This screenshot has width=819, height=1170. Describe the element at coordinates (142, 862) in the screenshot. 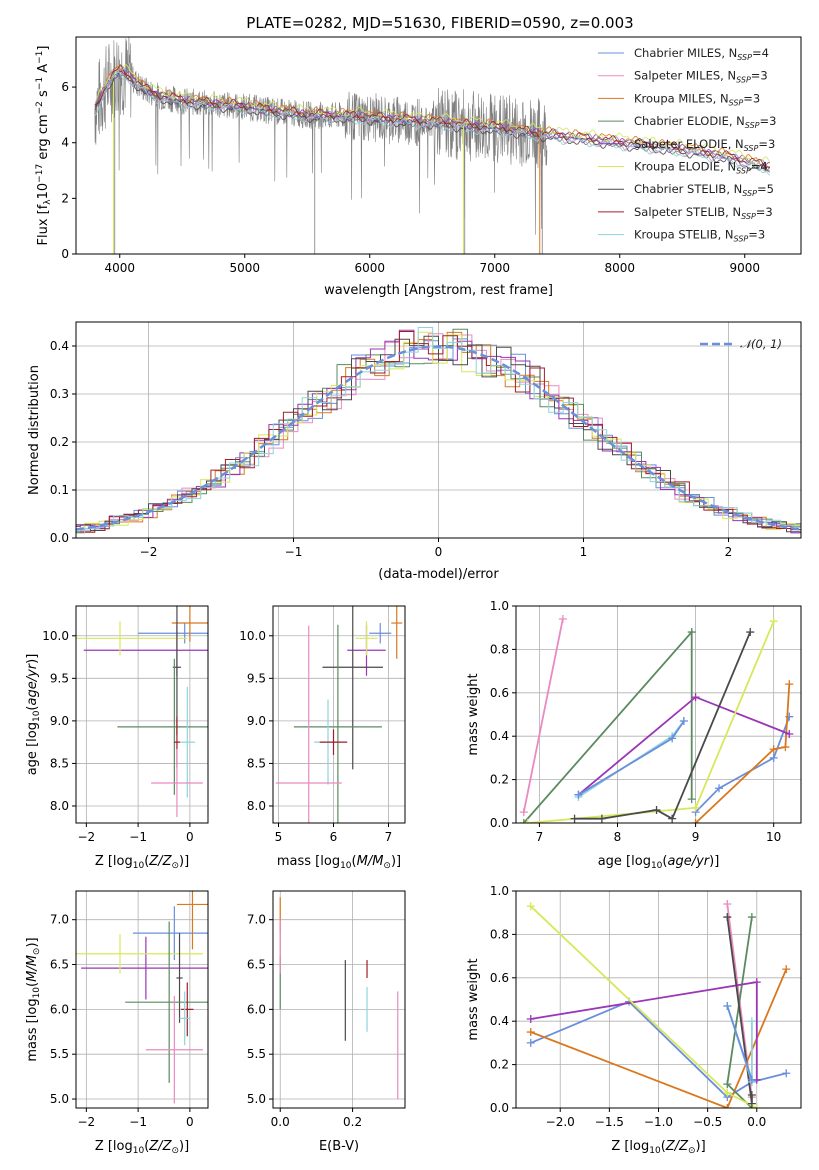

I see `x-axis-label: Z [log10(Z/Z⊙)]` at that location.